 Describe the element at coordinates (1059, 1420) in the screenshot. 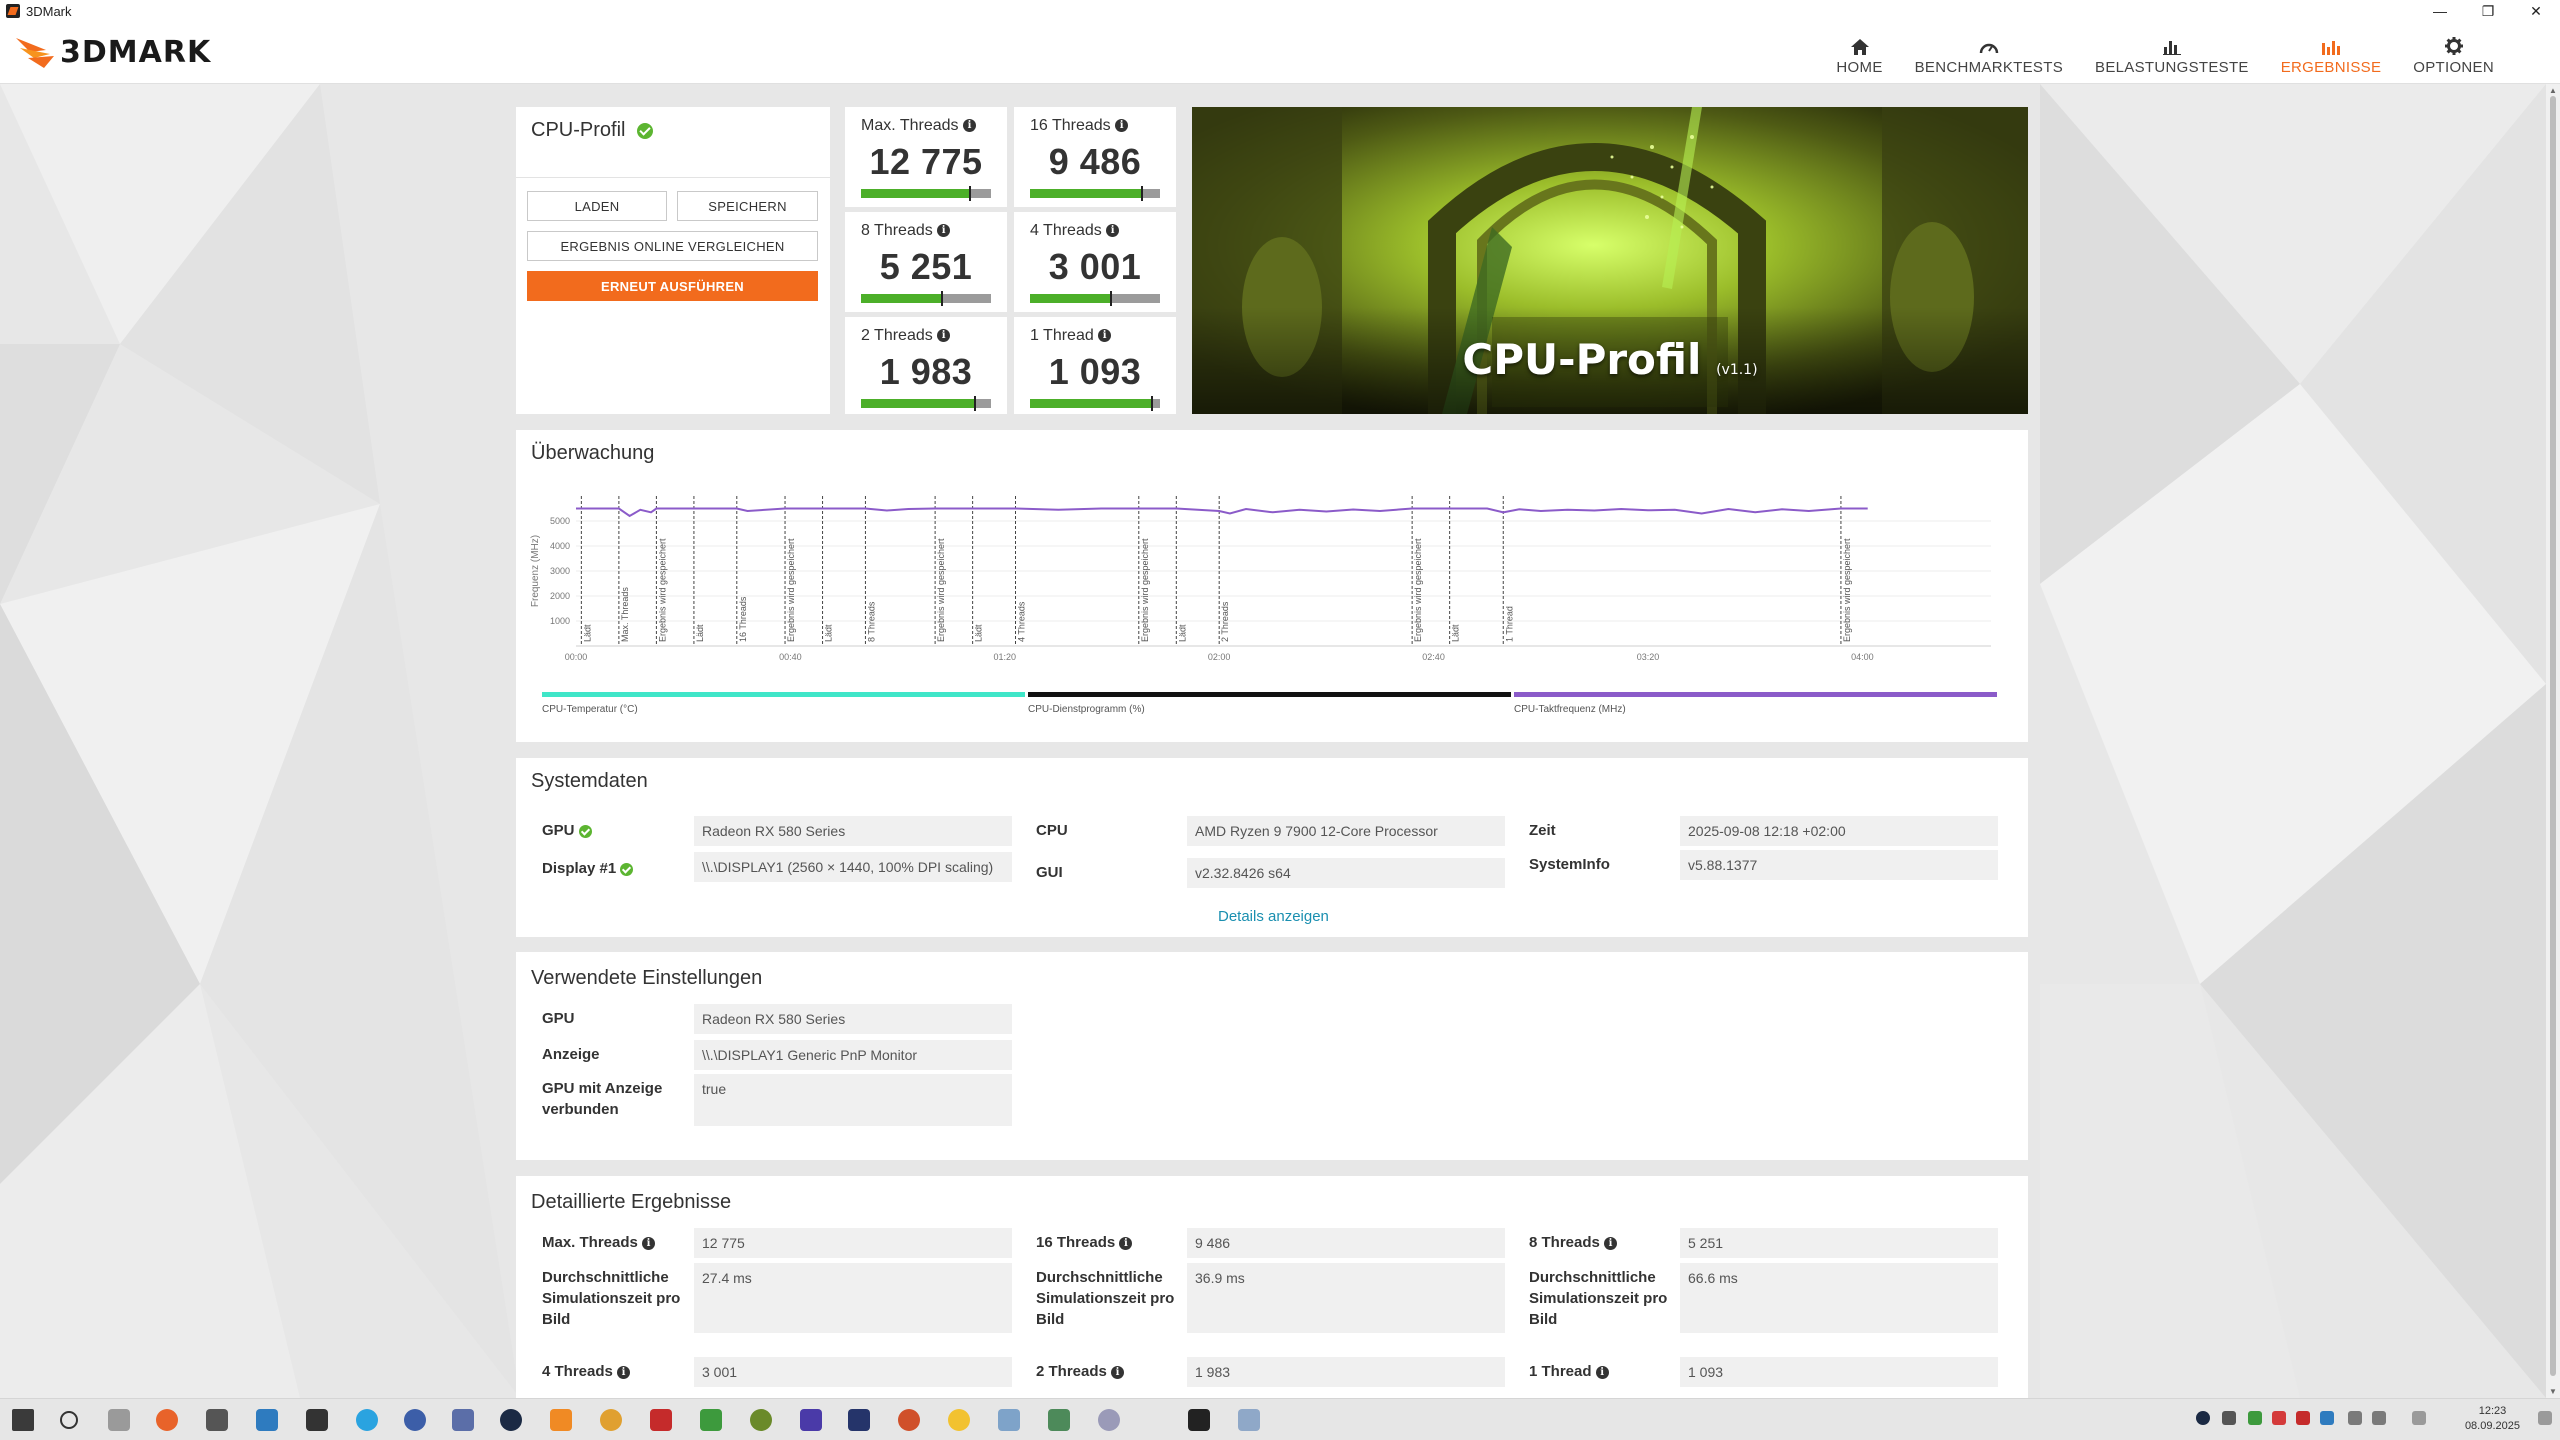

I see `app-icon-network` at that location.